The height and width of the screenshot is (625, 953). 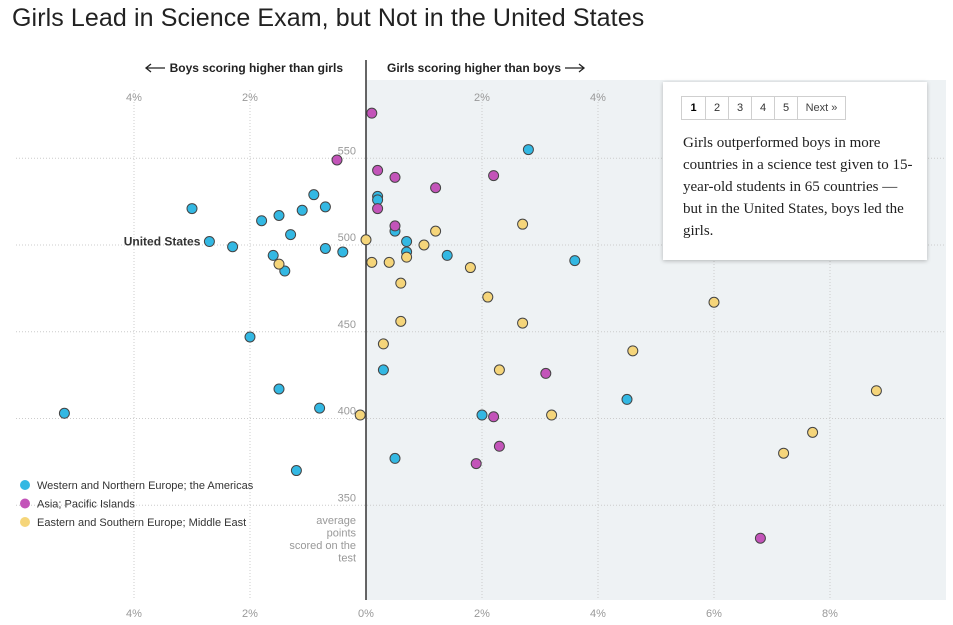 What do you see at coordinates (366, 614) in the screenshot?
I see `bottom-tick-label: 0%` at bounding box center [366, 614].